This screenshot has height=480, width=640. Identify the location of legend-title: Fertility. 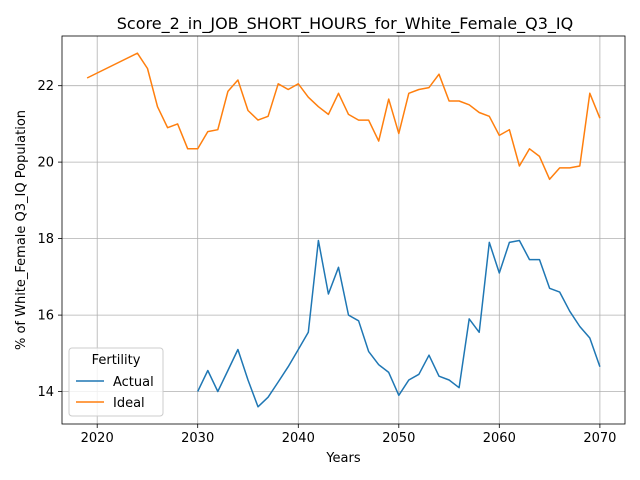
(116, 360).